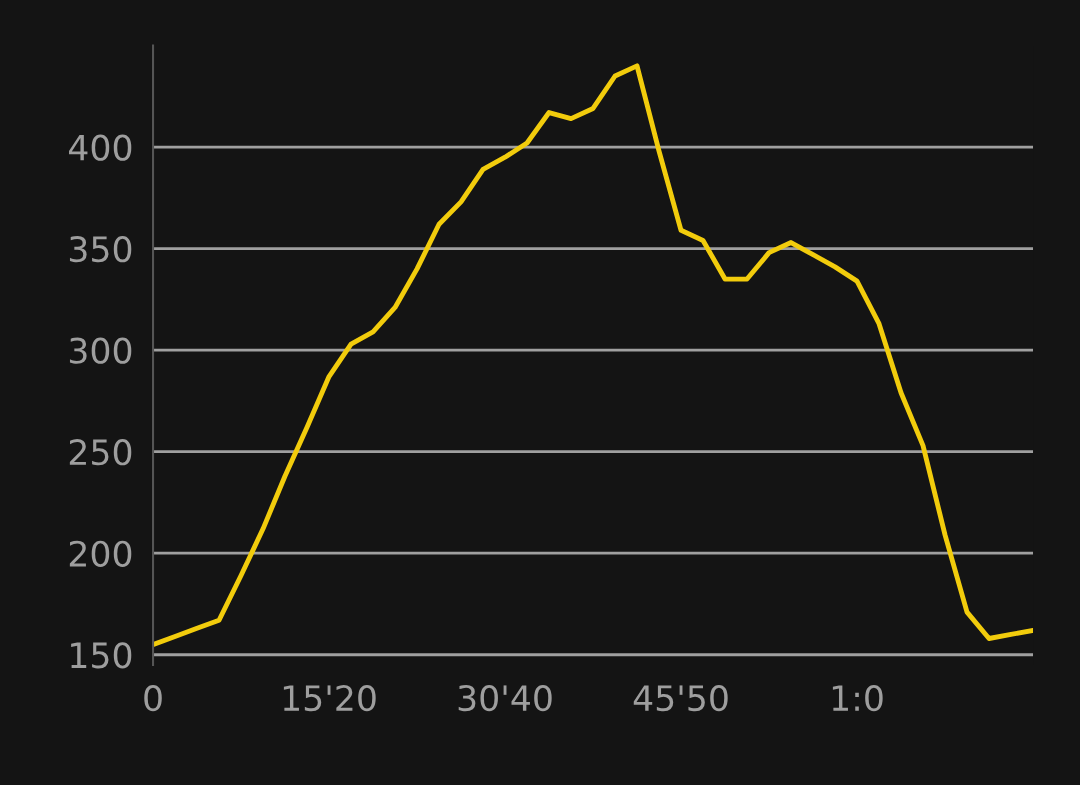  What do you see at coordinates (100, 553) in the screenshot?
I see `y-tick-label: 200` at bounding box center [100, 553].